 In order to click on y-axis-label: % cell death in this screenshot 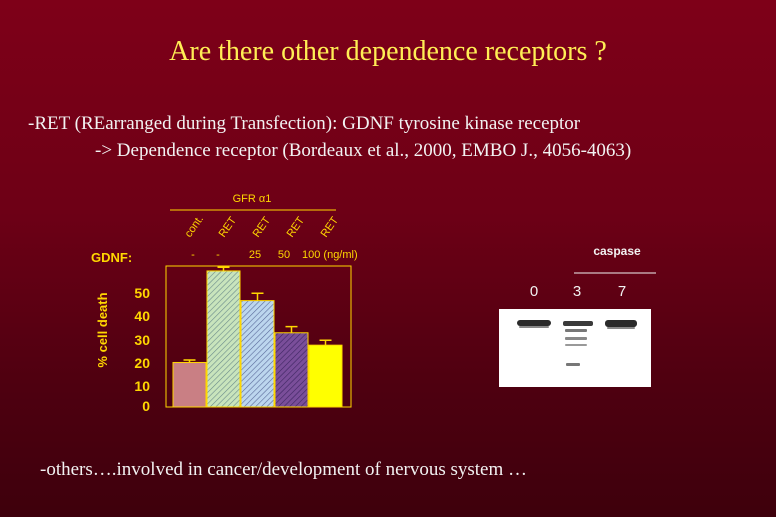, I will do `click(102, 329)`.